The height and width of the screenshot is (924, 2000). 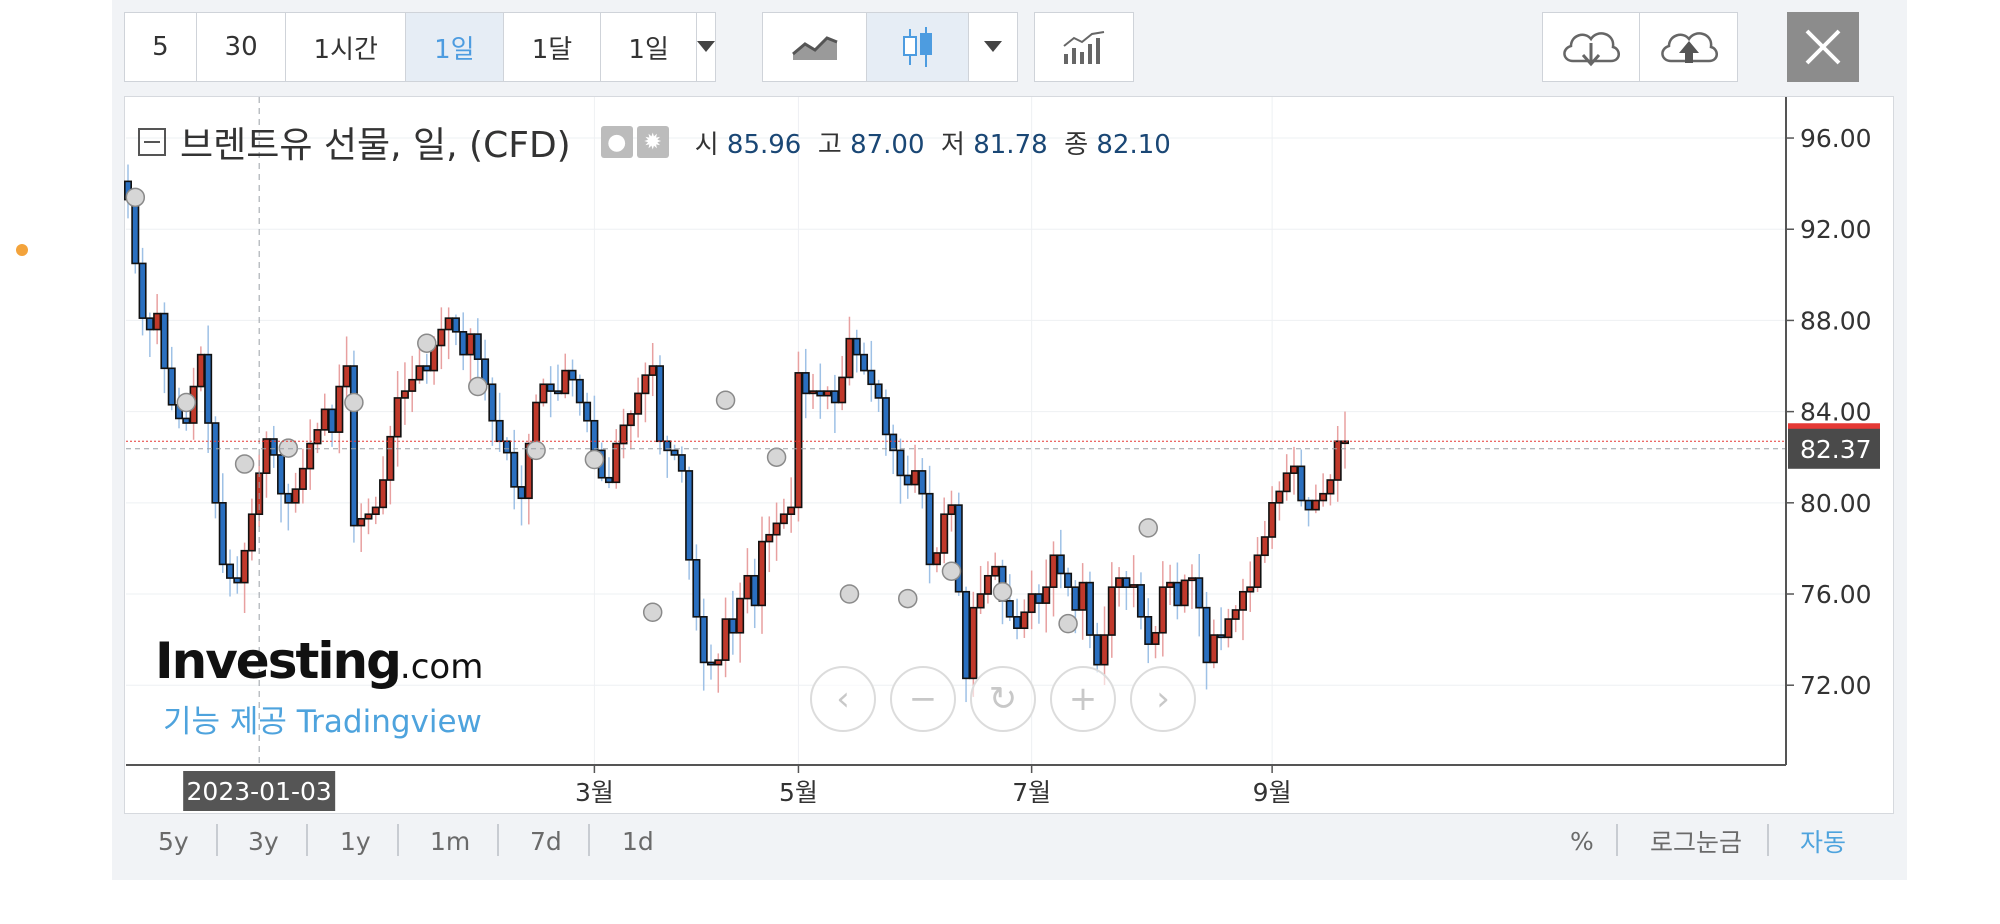 I want to click on percent-scale-button: %, so click(x=1582, y=841).